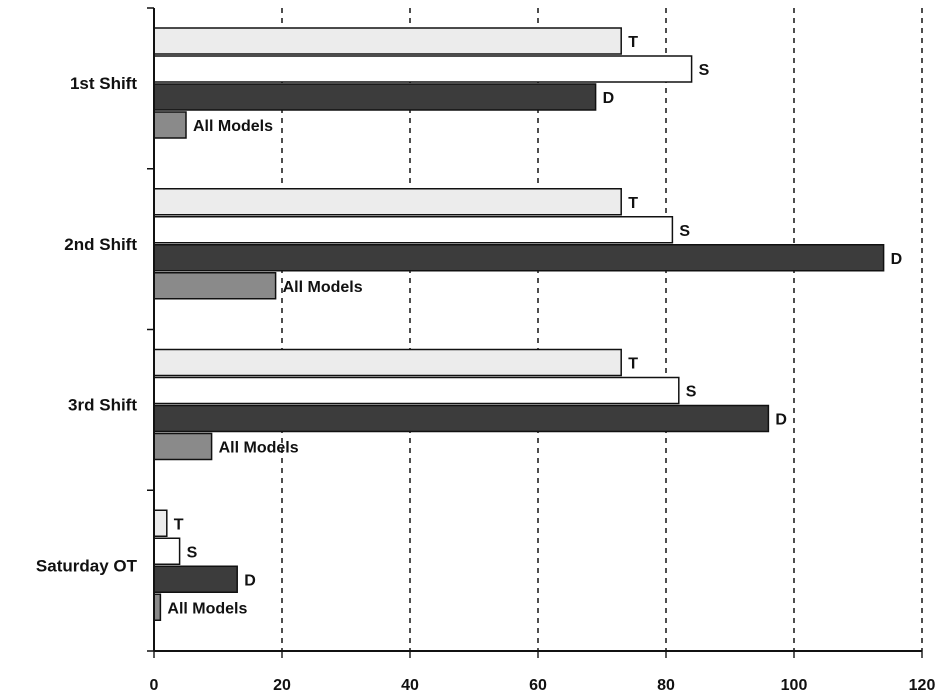 This screenshot has height=696, width=945. I want to click on x-tick-label-0: 0, so click(154, 685).